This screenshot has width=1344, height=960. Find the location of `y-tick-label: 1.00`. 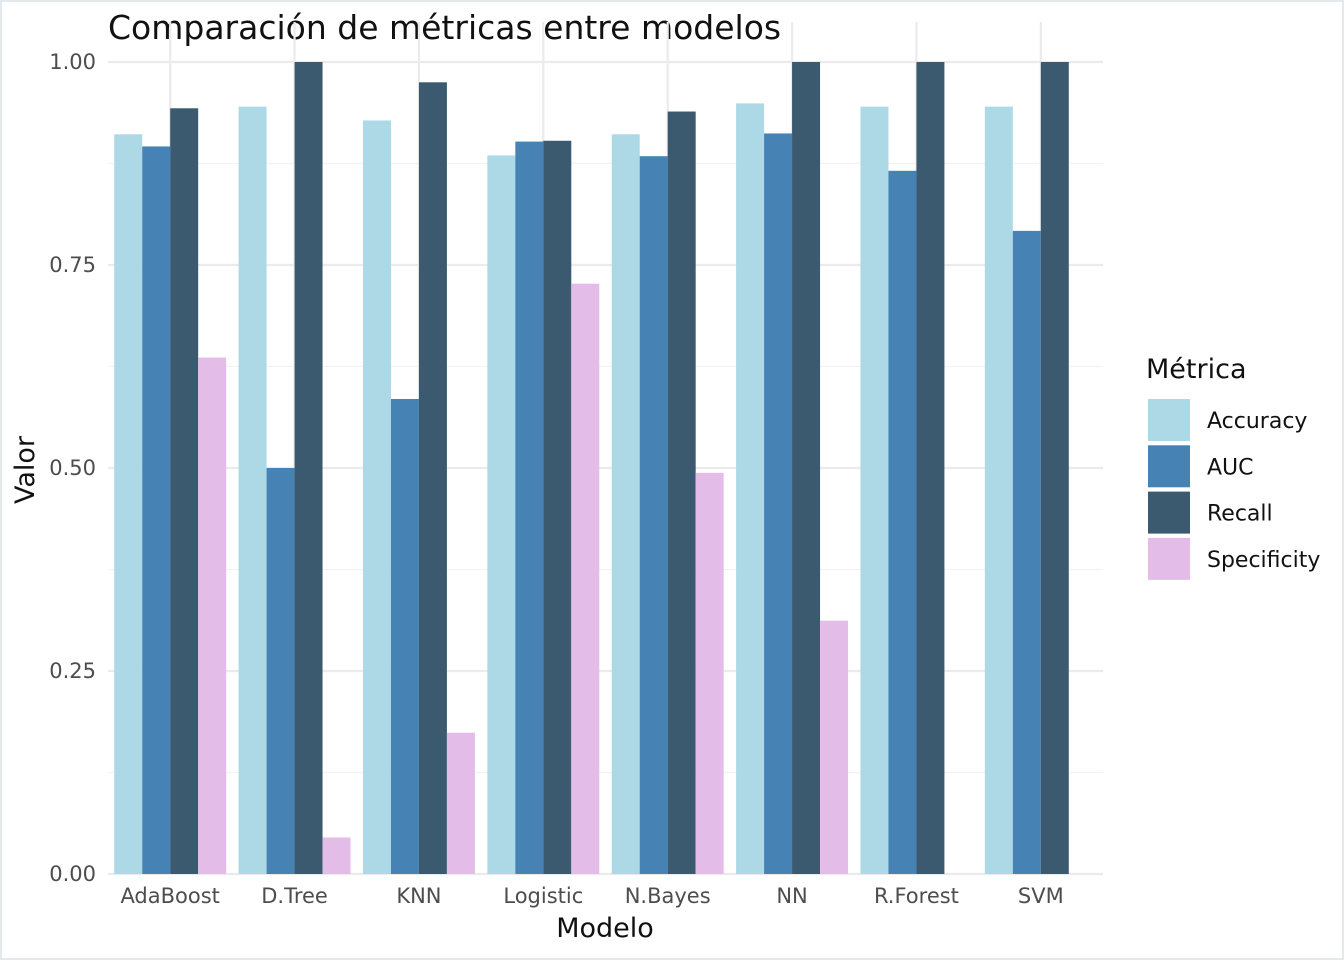

y-tick-label: 1.00 is located at coordinates (72, 62).